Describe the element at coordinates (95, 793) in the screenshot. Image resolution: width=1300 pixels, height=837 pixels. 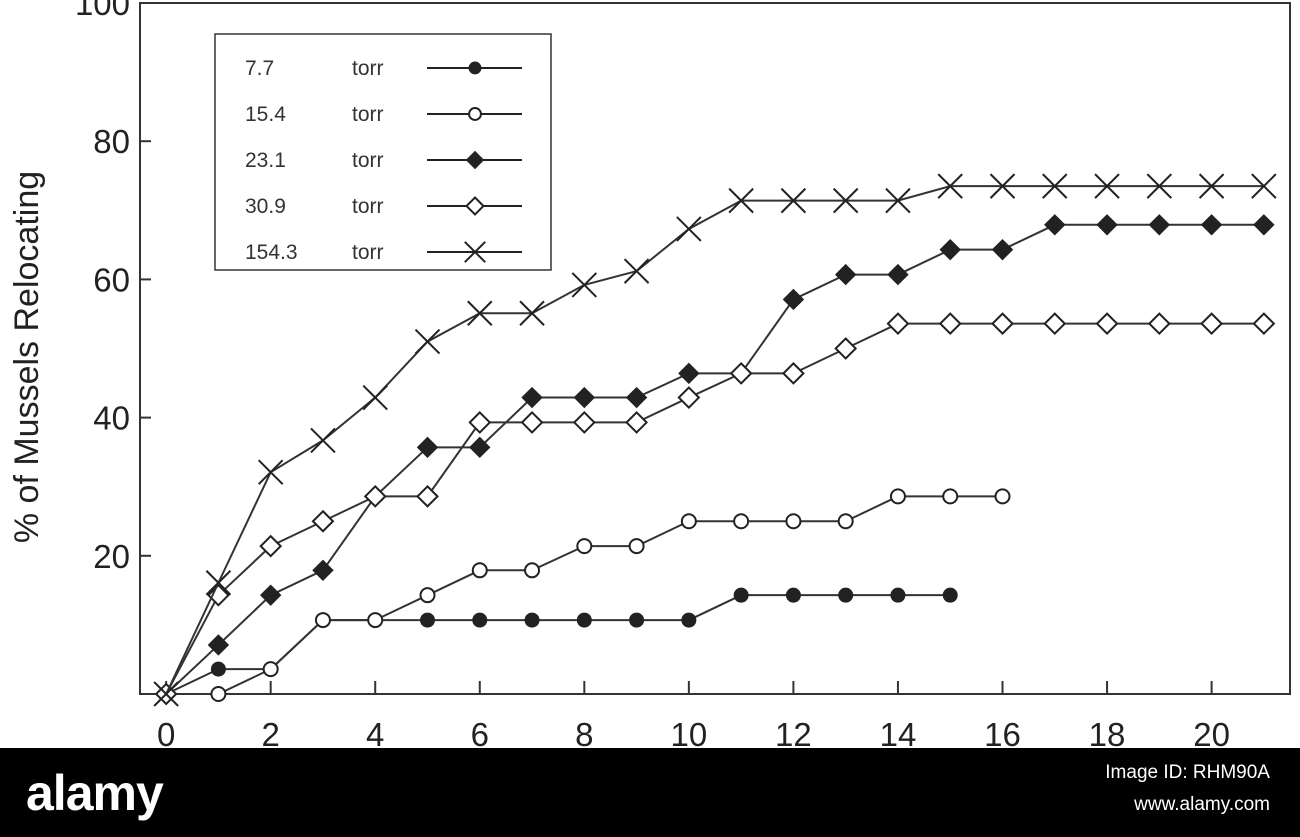
I see `watermark-logo: alamy` at that location.